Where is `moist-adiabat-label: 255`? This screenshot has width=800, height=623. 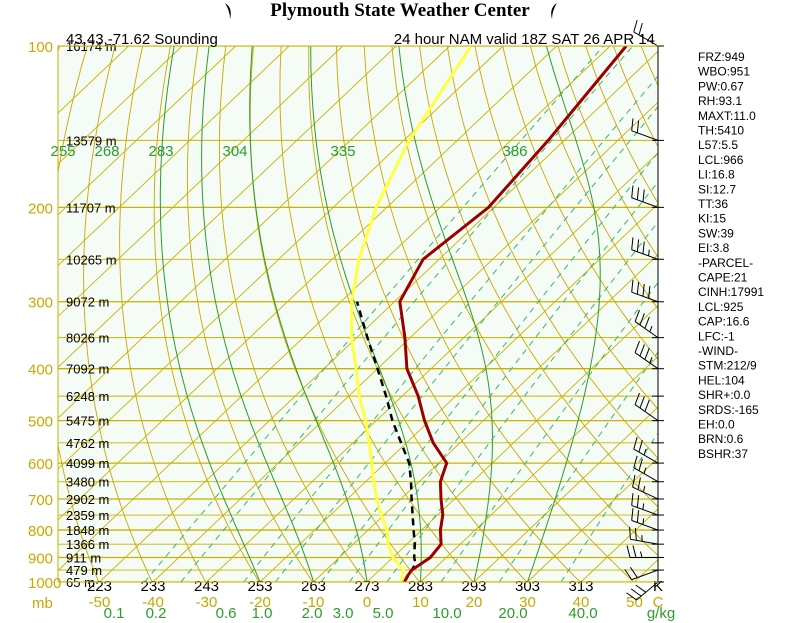
moist-adiabat-label: 255 is located at coordinates (62, 151).